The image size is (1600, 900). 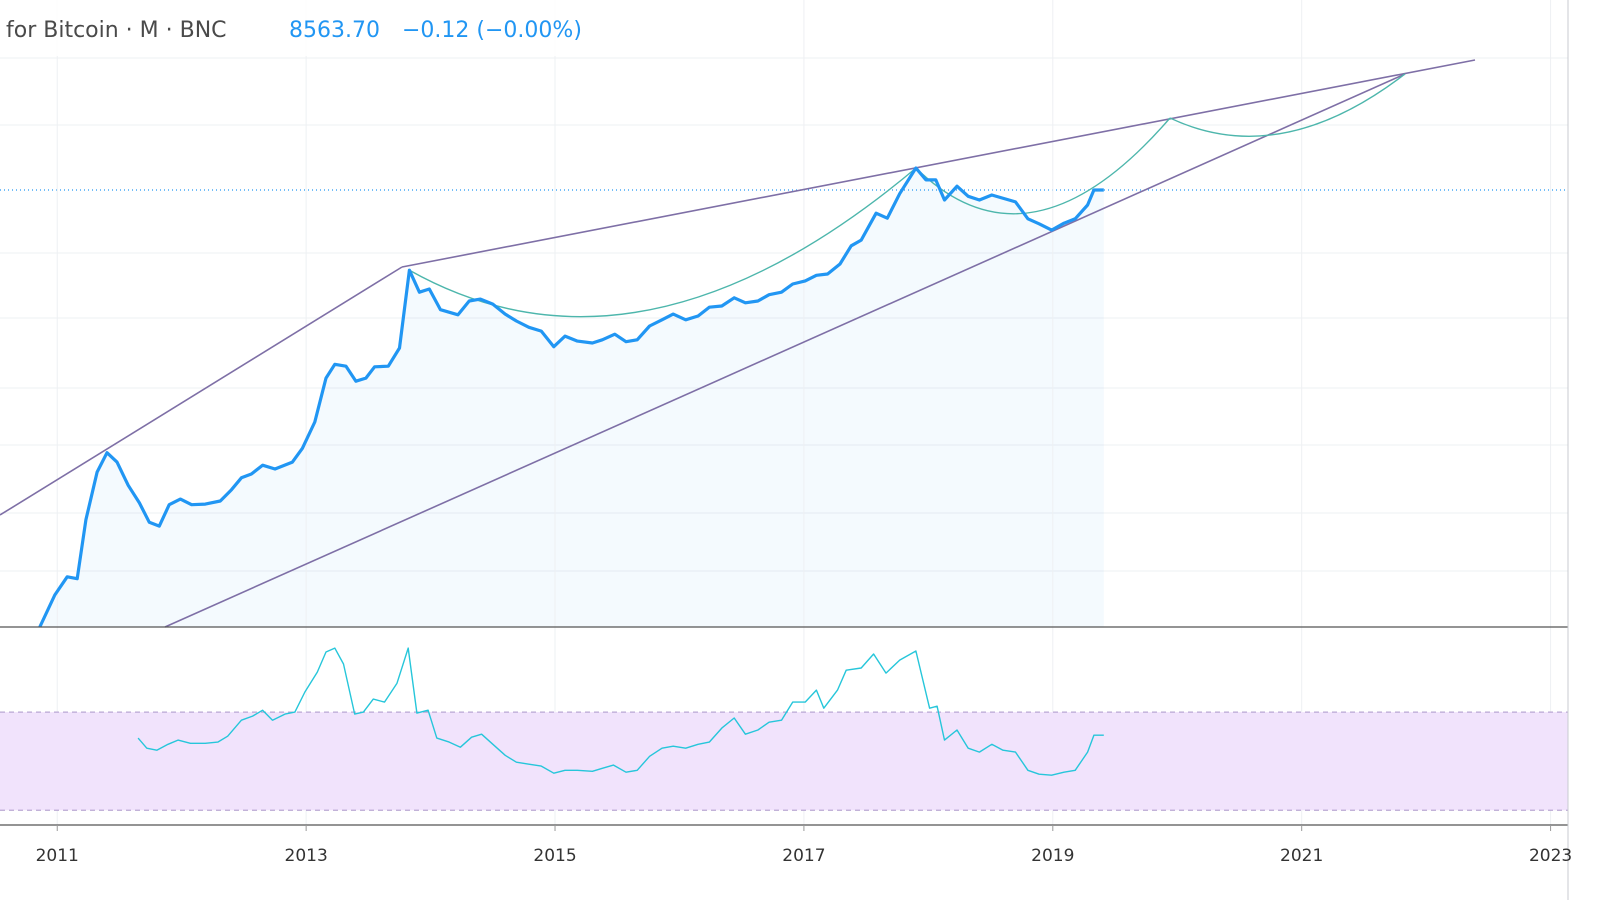 What do you see at coordinates (334, 30) in the screenshot?
I see `last-price: 8563.70` at bounding box center [334, 30].